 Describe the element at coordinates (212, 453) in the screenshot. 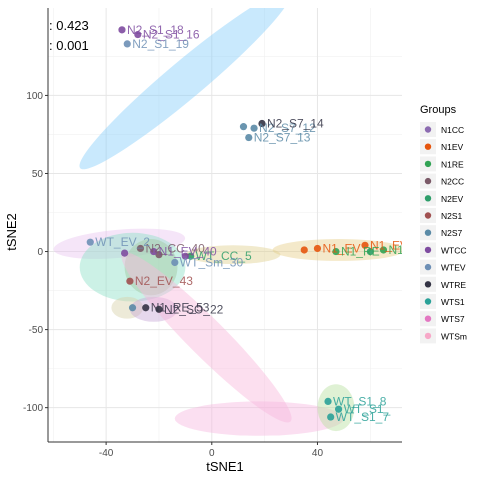

I see `x-tick-label: 0` at that location.